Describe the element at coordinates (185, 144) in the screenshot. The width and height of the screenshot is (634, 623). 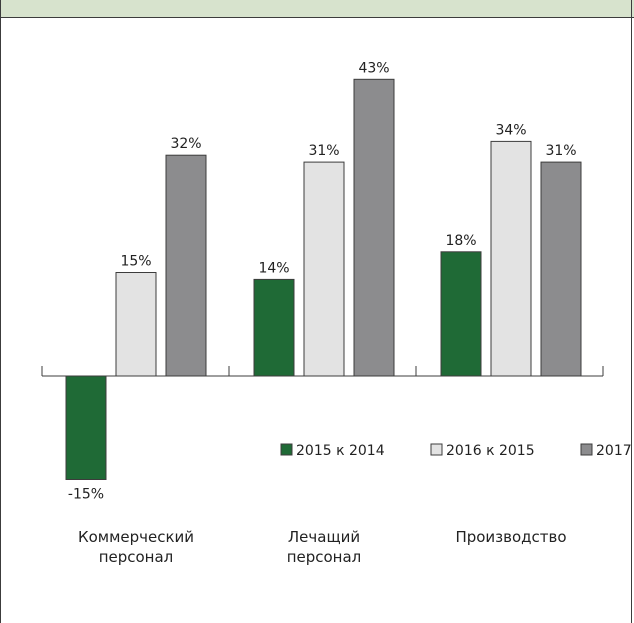
I see `data-label: 32%` at that location.